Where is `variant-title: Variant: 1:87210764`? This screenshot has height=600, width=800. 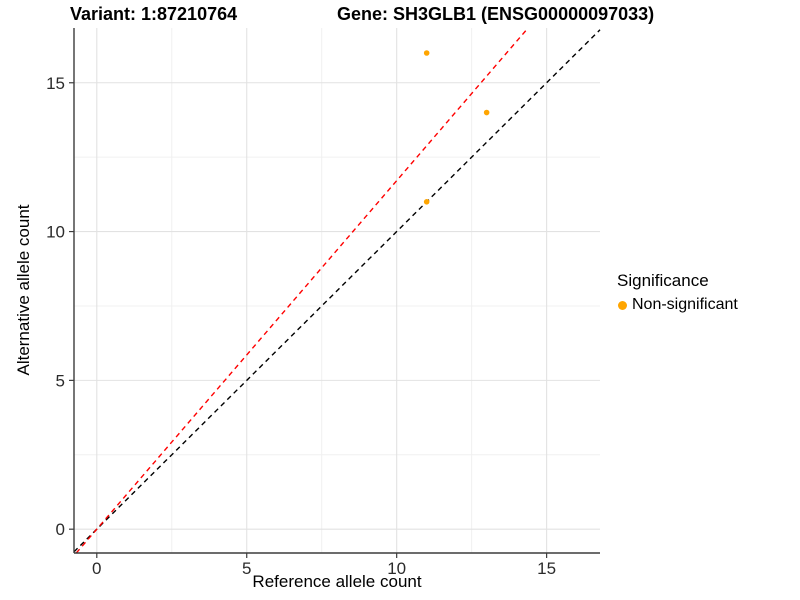 variant-title: Variant: 1:87210764 is located at coordinates (154, 14).